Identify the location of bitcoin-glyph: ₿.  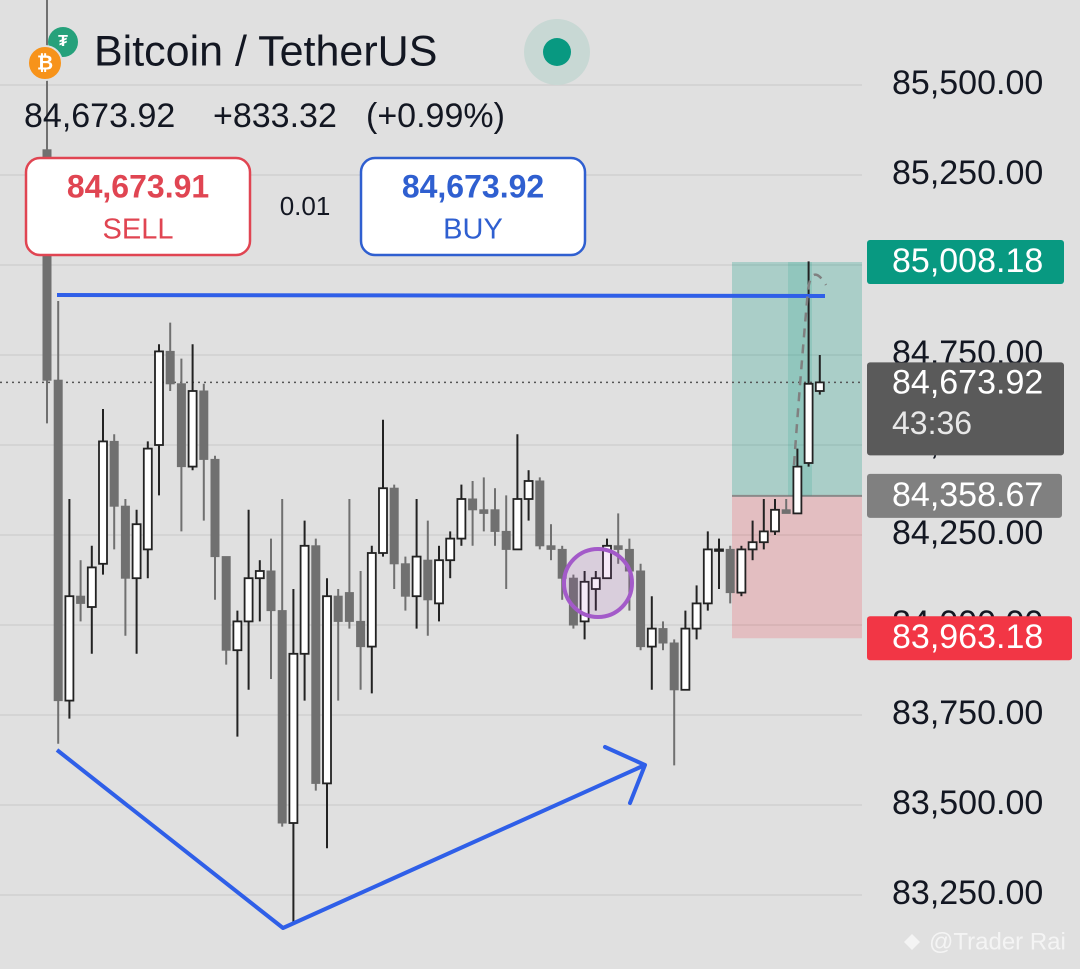
(45, 63).